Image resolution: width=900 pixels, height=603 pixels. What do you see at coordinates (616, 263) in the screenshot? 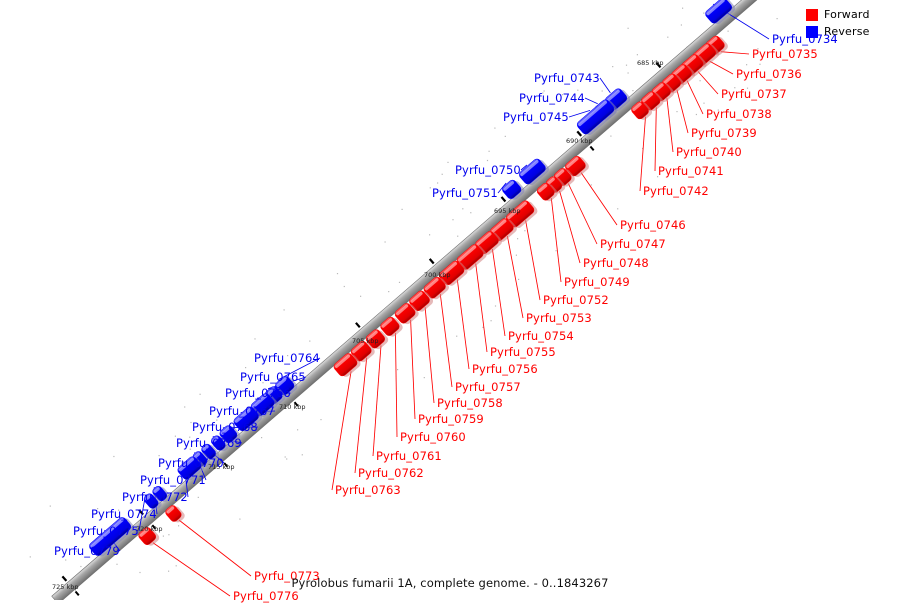
I see `gene-label: Pyrfu_0748` at bounding box center [616, 263].